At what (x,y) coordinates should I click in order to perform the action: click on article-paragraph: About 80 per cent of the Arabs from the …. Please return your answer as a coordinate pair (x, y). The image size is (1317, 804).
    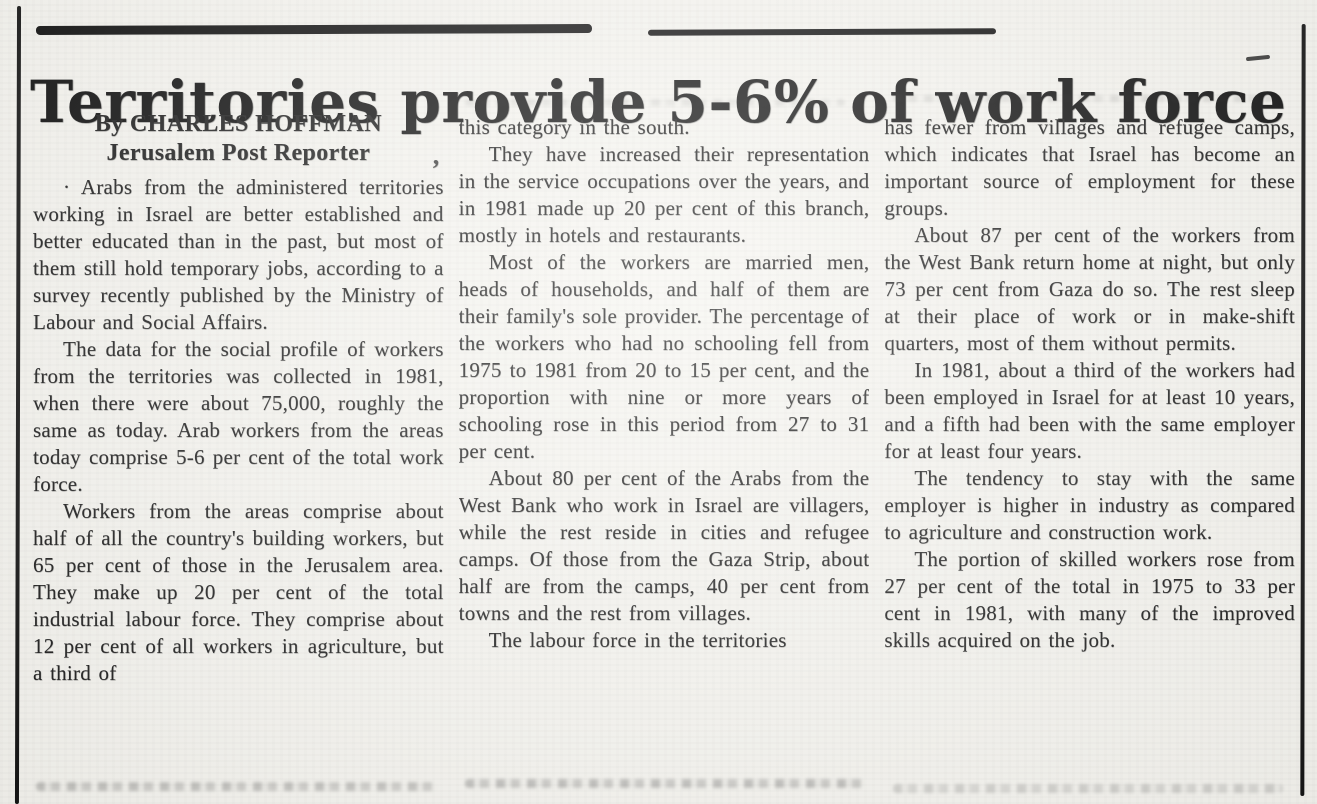
    Looking at the image, I should click on (664, 545).